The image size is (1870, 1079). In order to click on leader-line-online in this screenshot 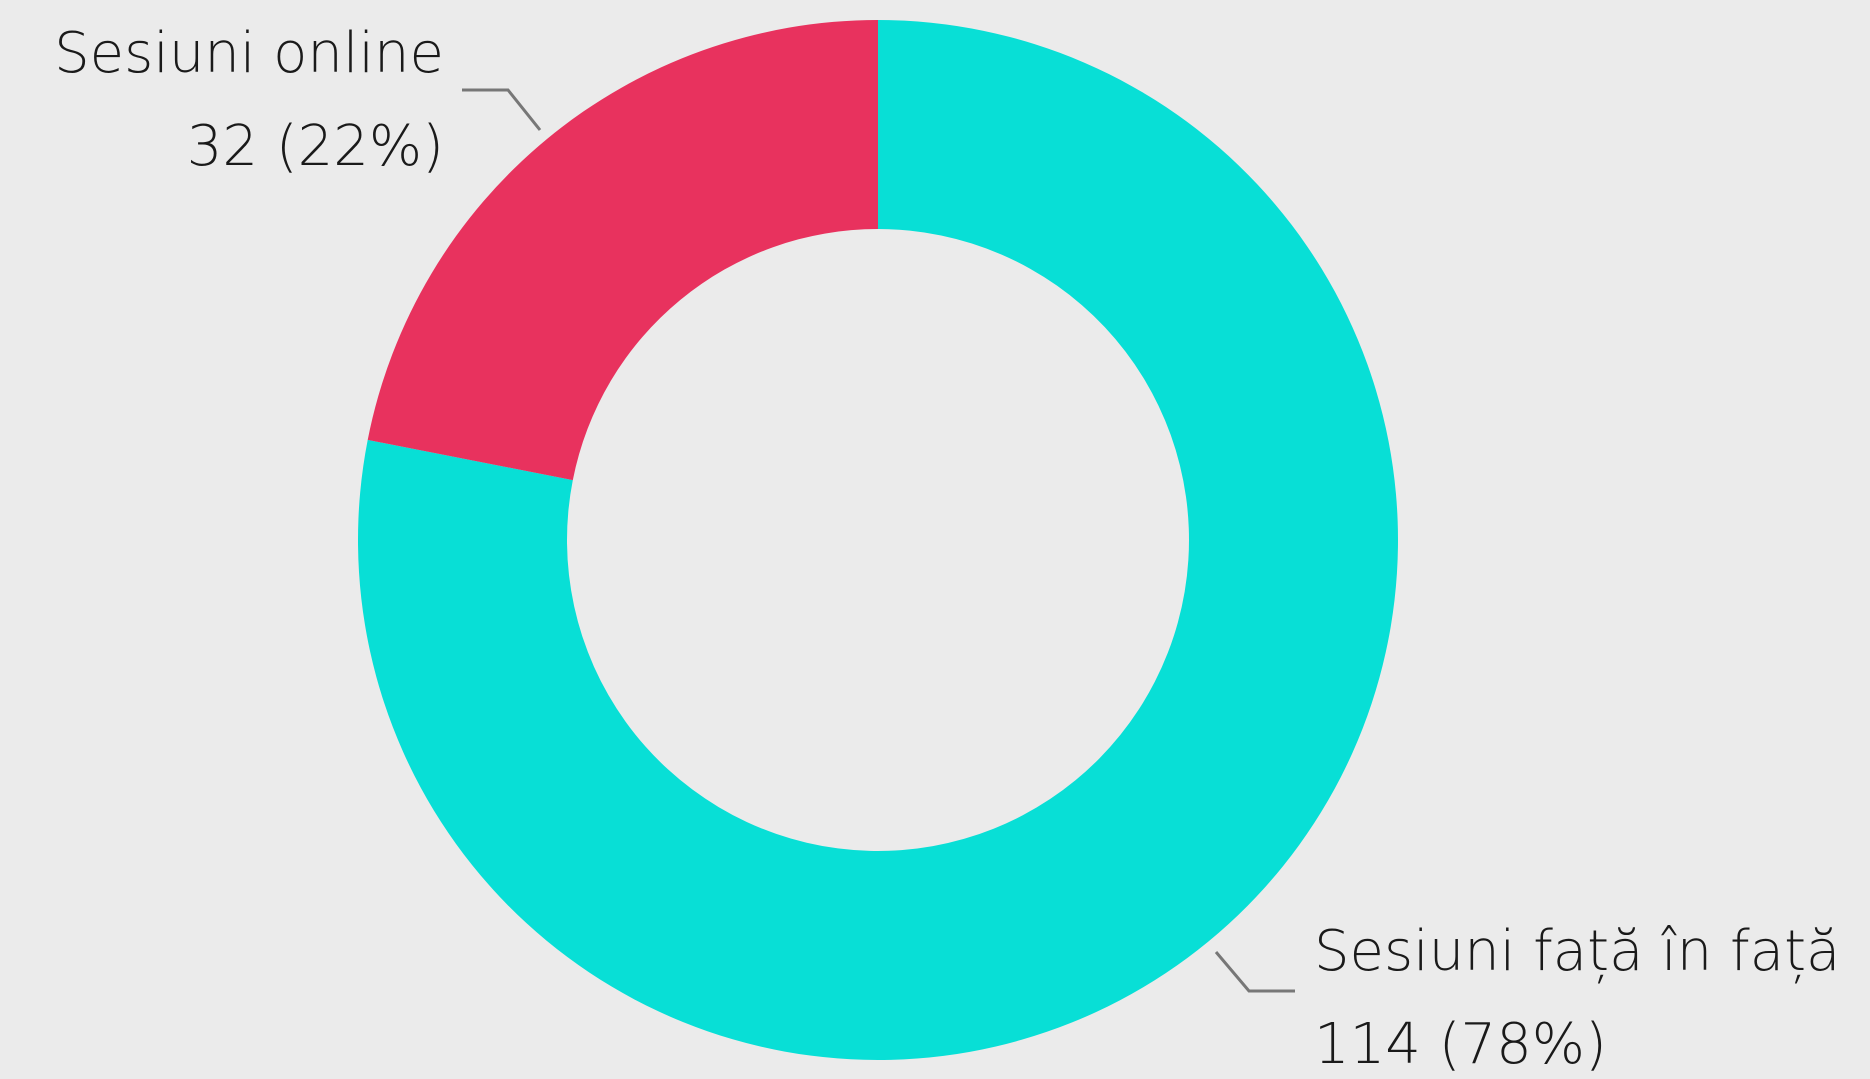, I will do `click(502, 109)`.